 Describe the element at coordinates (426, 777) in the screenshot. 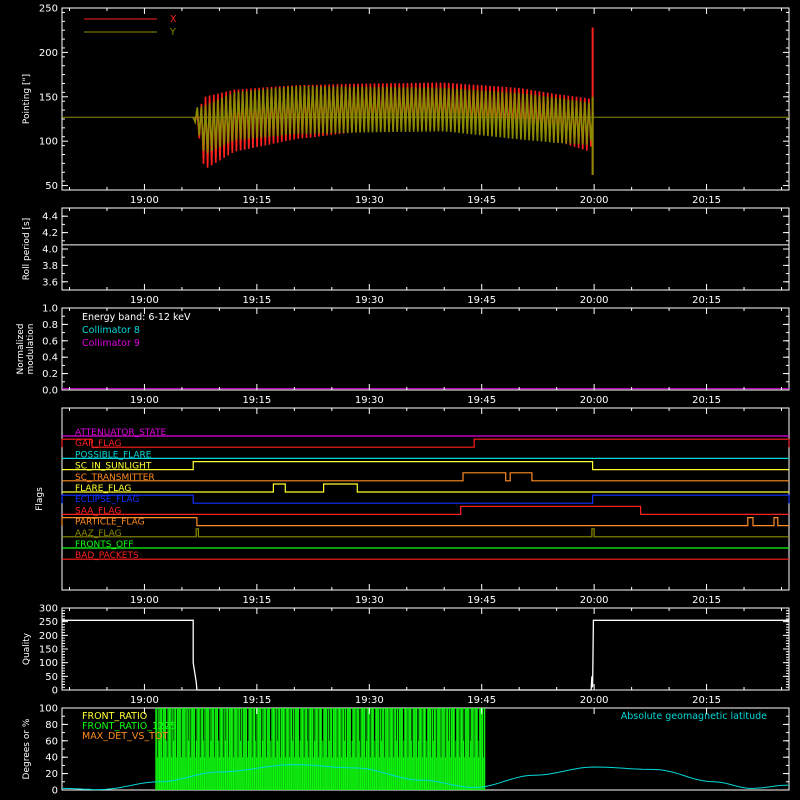

I see `geomagnetic-latitude-line` at that location.